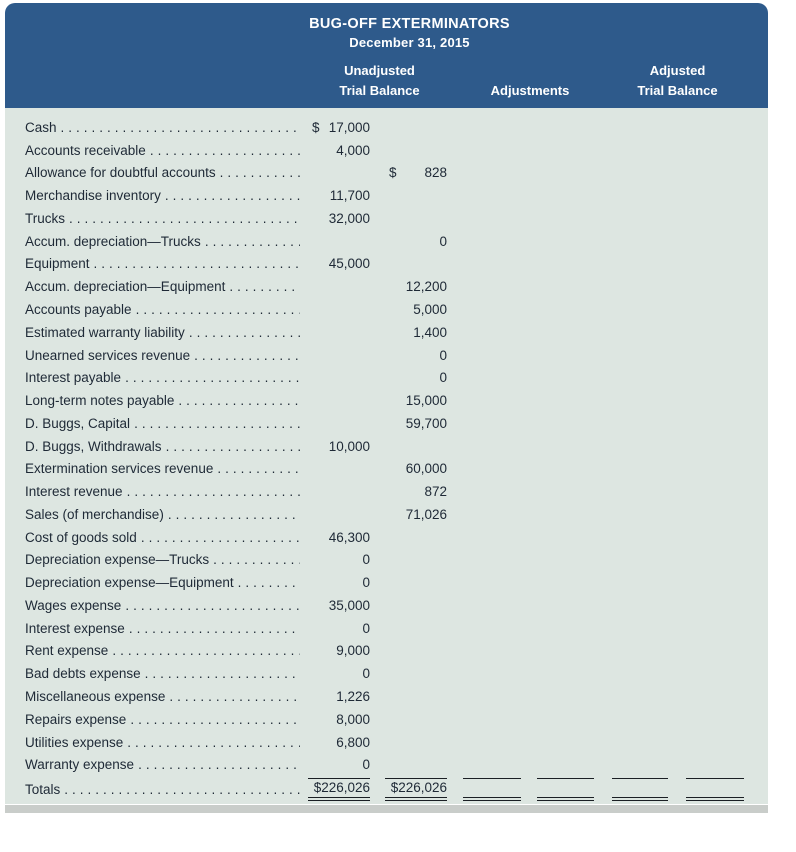 The width and height of the screenshot is (796, 852). I want to click on adjustments-credit-total-cell, so click(565, 789).